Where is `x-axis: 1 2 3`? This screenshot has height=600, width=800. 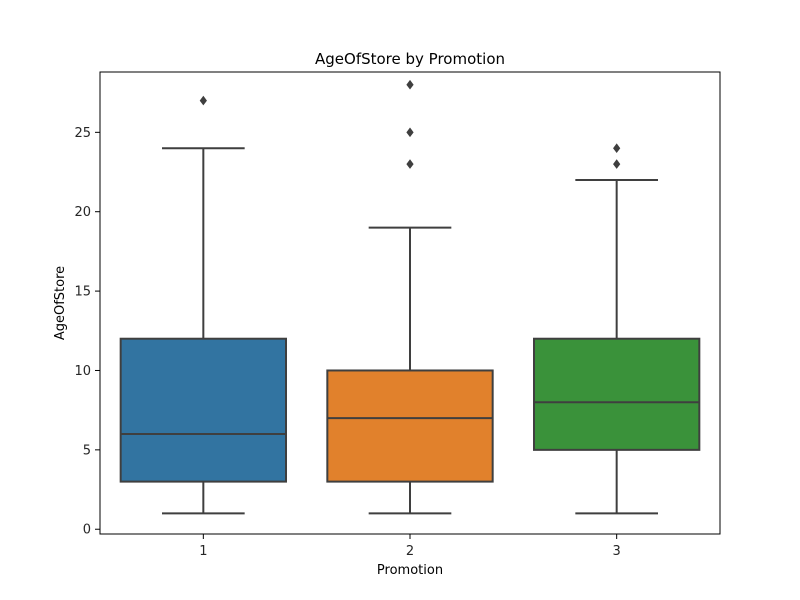 x-axis: 1 2 3 is located at coordinates (410, 546).